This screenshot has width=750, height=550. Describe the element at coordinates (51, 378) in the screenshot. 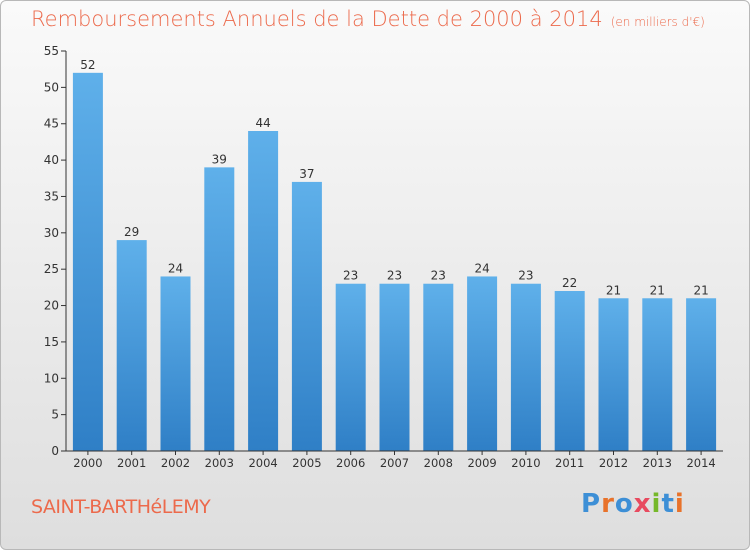

I see `y-tick-label: 10` at that location.